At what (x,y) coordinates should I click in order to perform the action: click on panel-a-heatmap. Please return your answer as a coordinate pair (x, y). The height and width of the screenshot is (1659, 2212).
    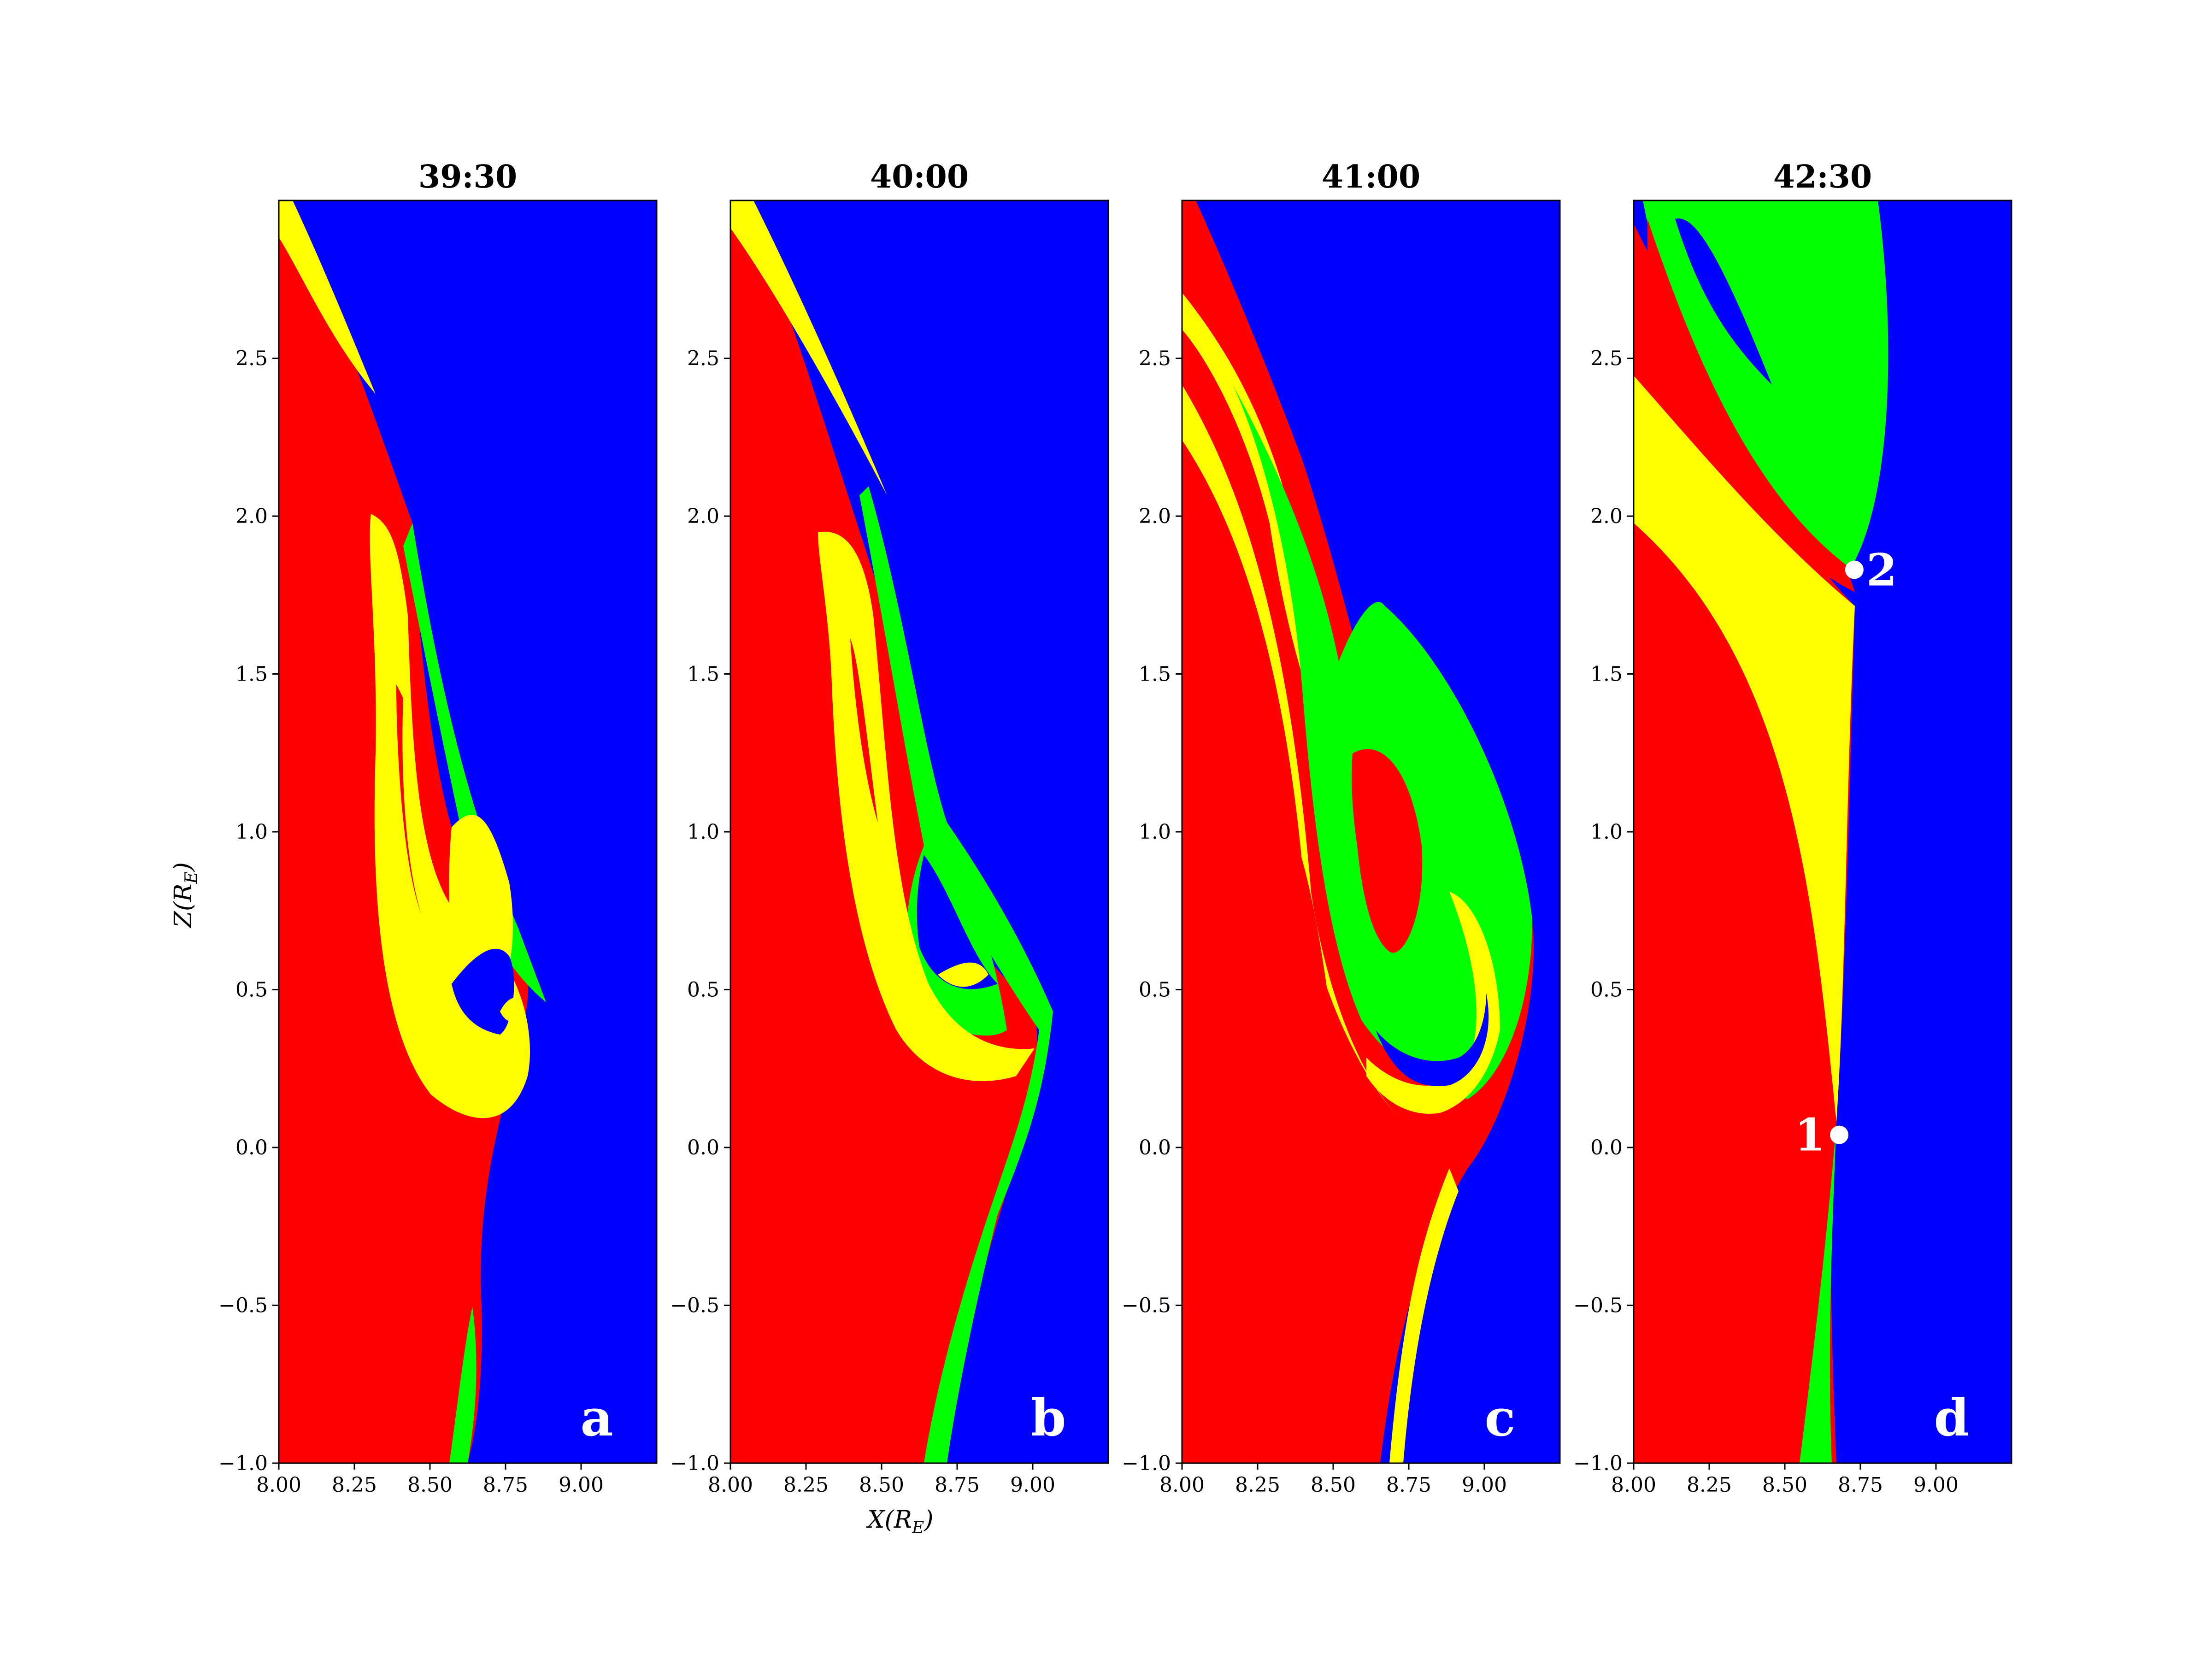
    Looking at the image, I should click on (468, 831).